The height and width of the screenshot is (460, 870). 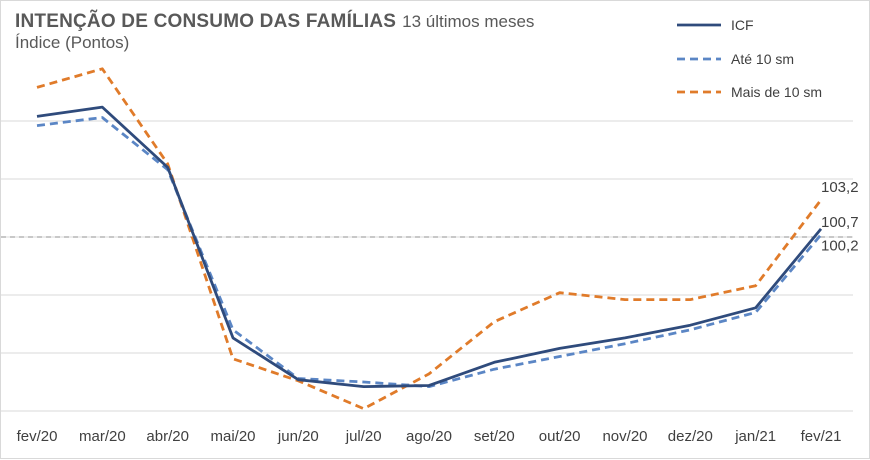 I want to click on legend-label: Mais de 10 sm, so click(x=776, y=92).